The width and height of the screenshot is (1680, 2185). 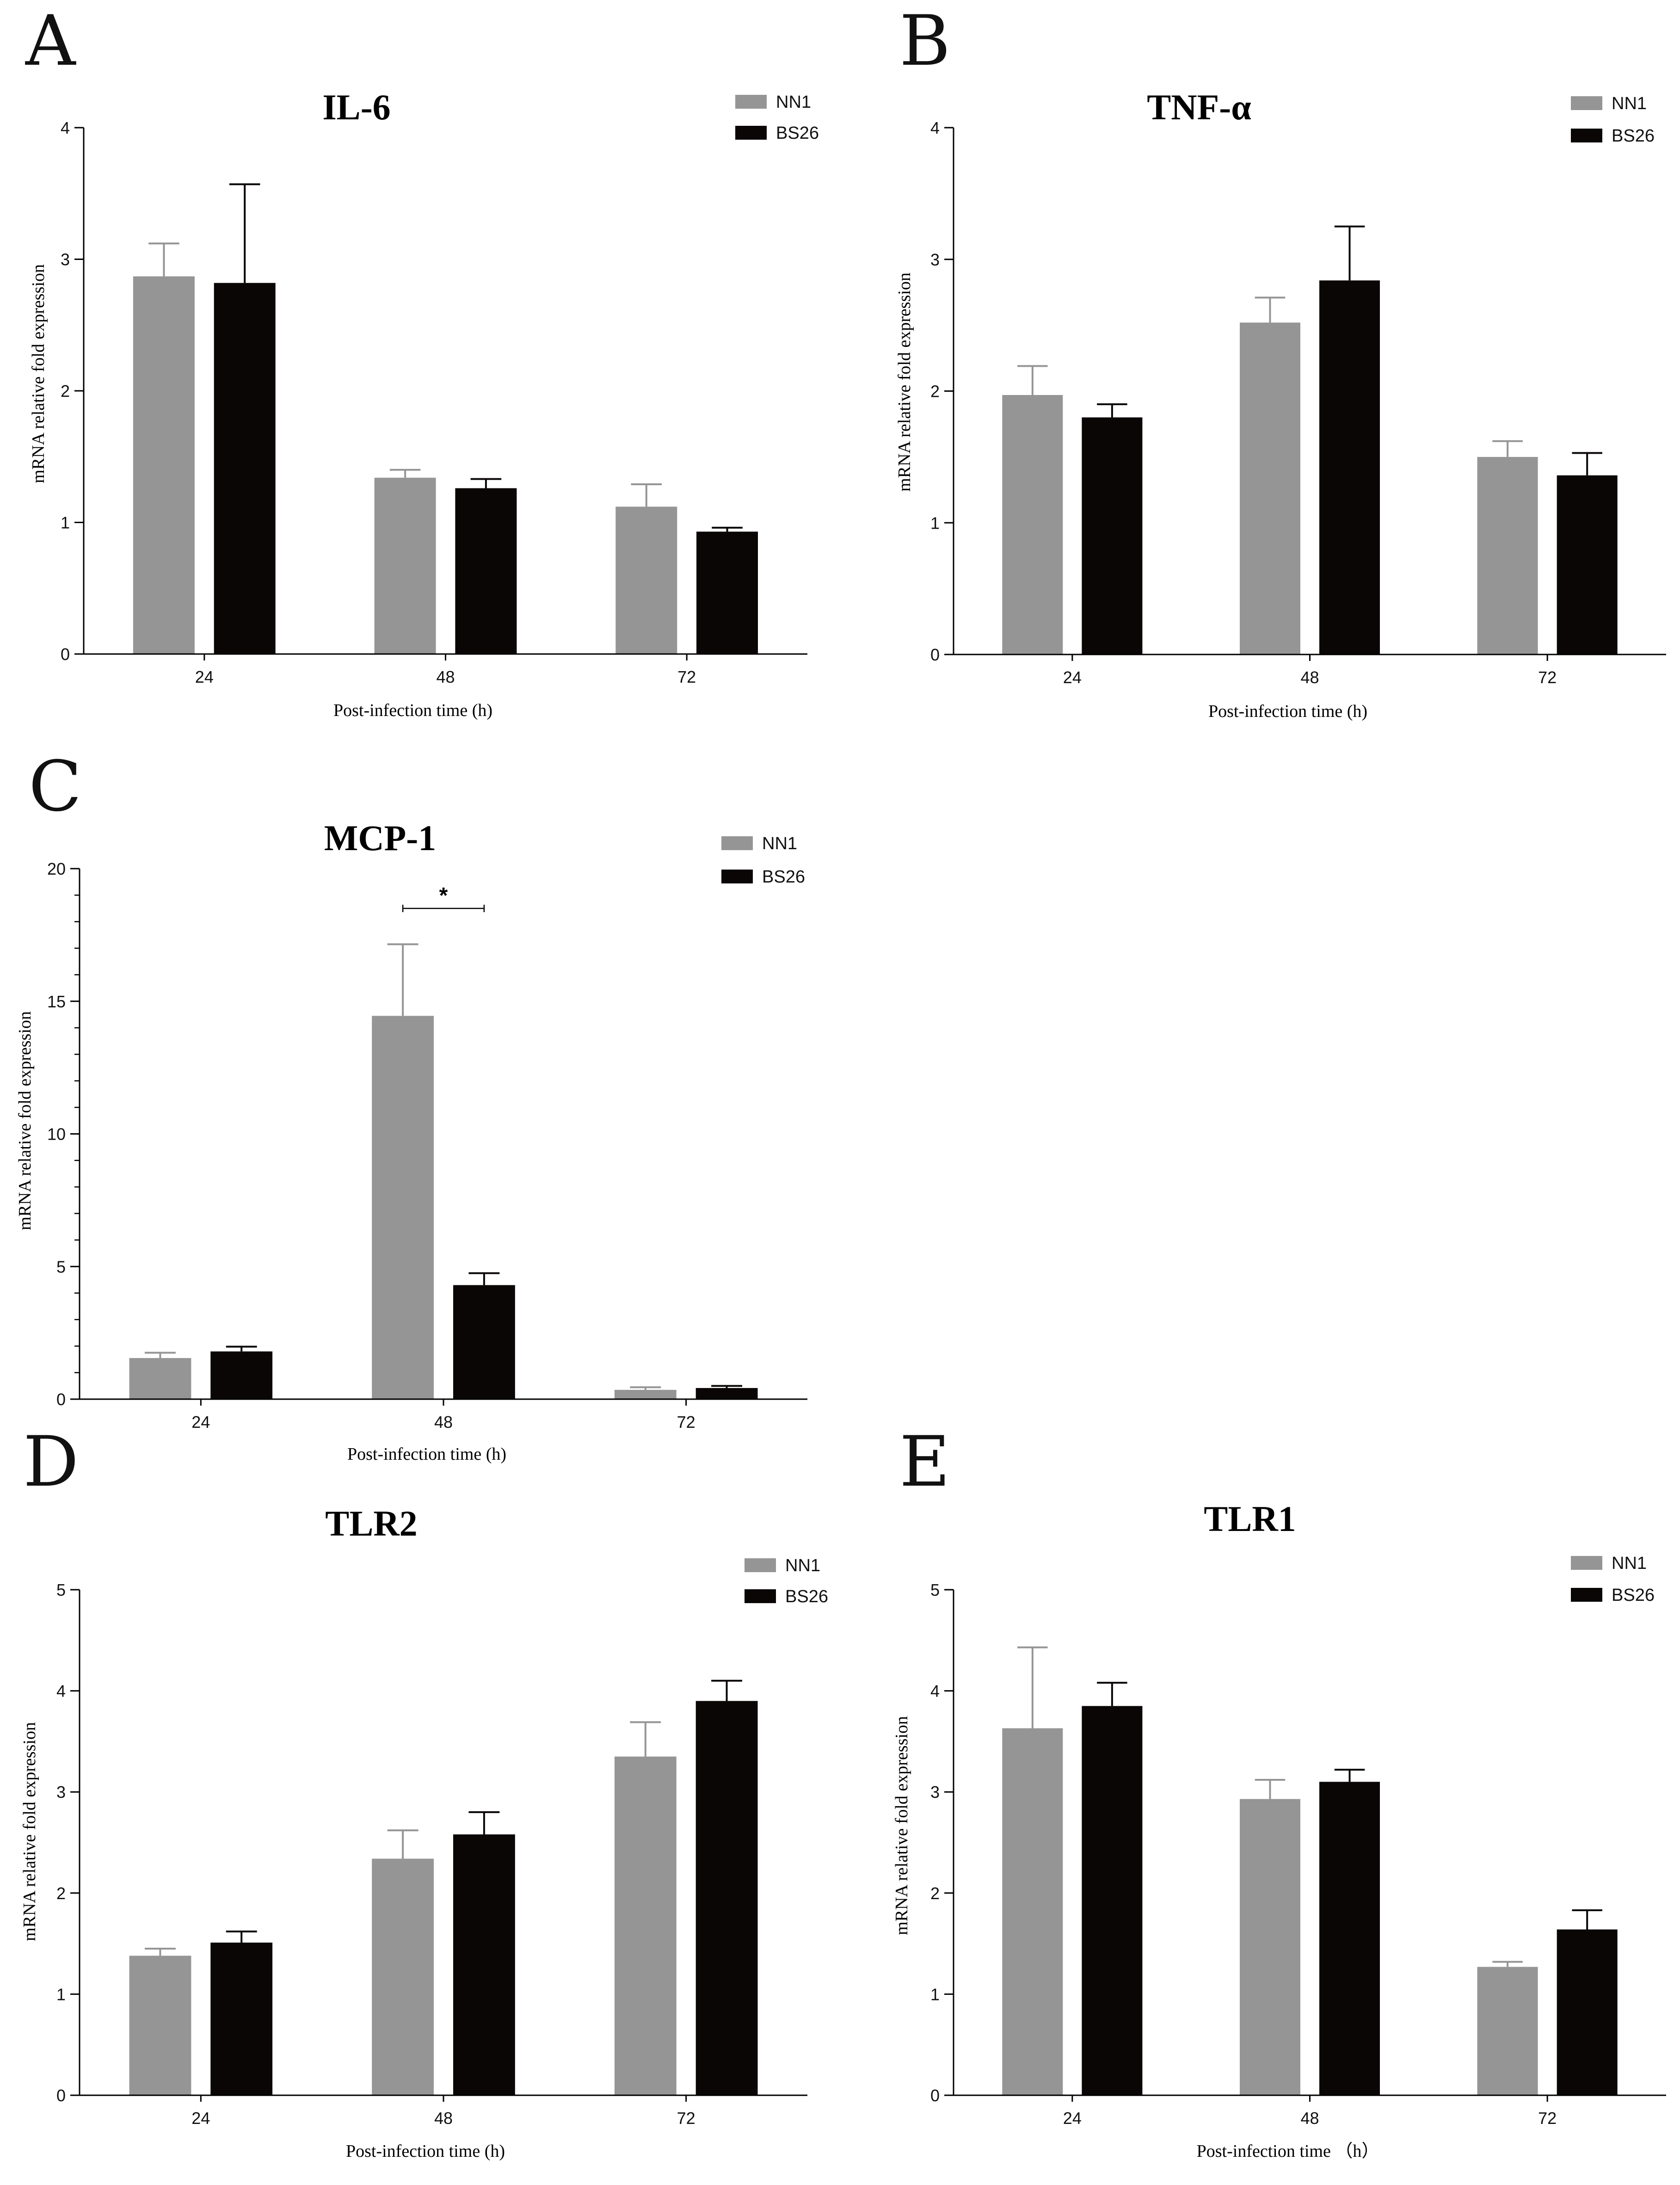 What do you see at coordinates (51, 41) in the screenshot?
I see `panel-letter: A` at bounding box center [51, 41].